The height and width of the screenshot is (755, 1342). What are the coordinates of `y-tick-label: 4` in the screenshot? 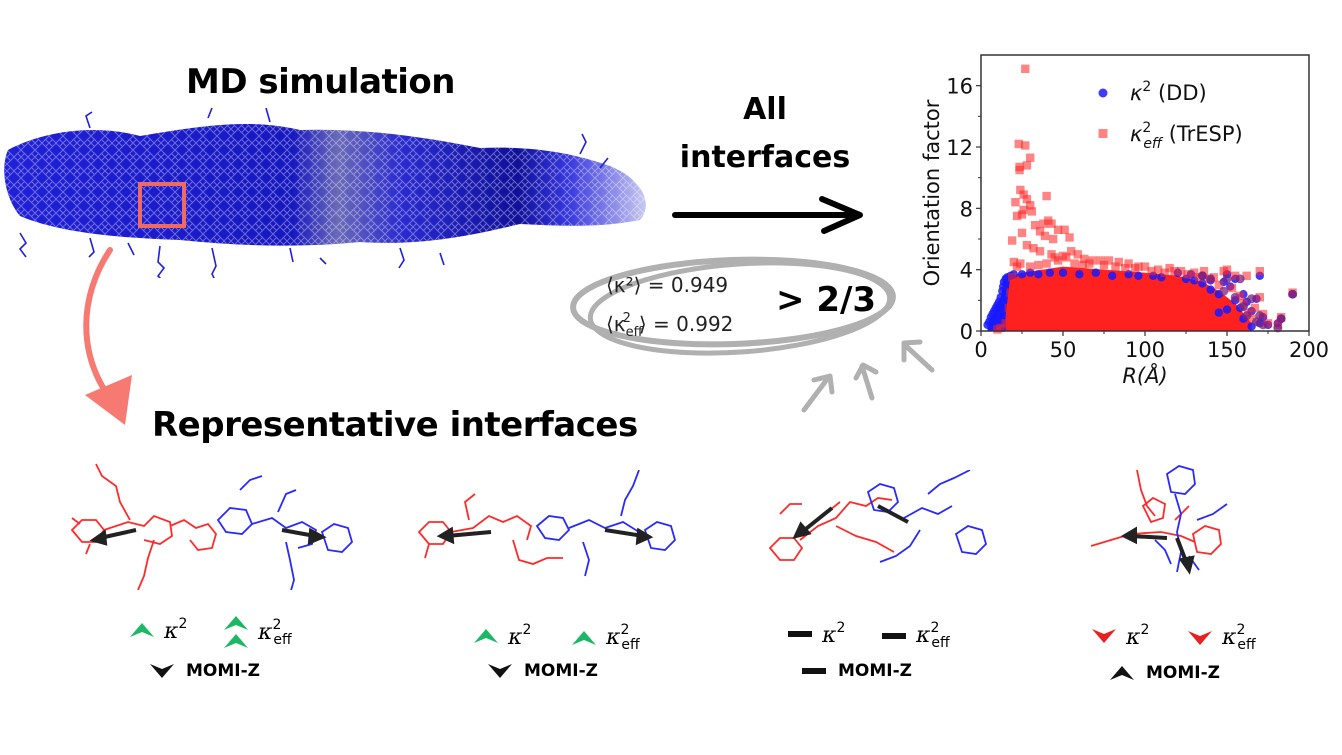 It's located at (966, 271).